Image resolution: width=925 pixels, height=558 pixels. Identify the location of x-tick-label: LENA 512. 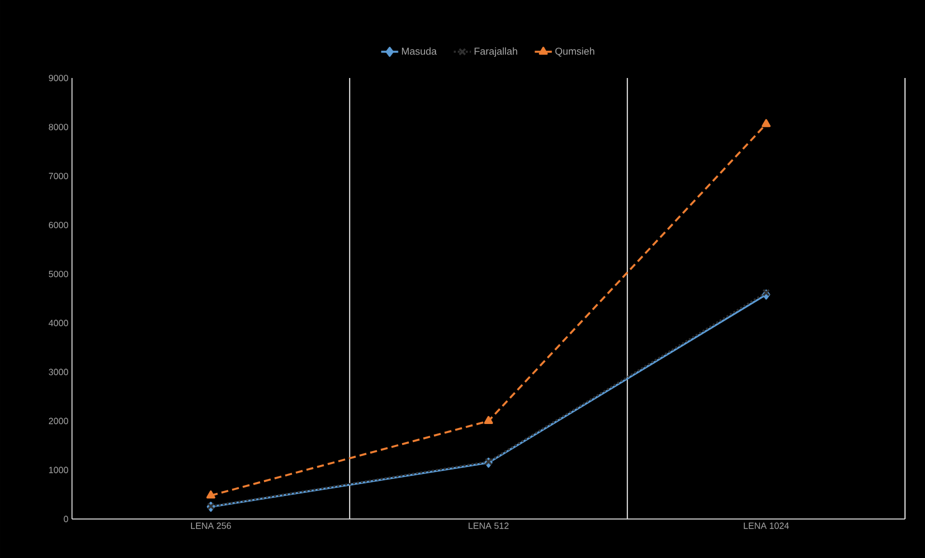
(488, 525).